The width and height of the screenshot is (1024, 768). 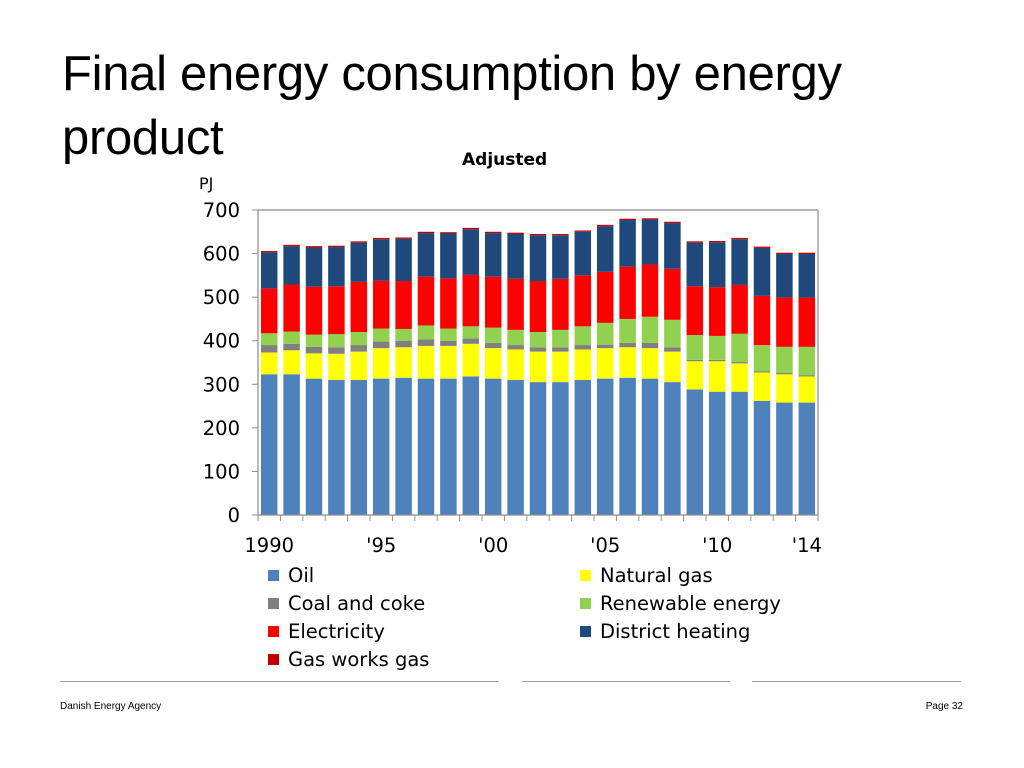 I want to click on footer-page-number: Page 32, so click(x=944, y=706).